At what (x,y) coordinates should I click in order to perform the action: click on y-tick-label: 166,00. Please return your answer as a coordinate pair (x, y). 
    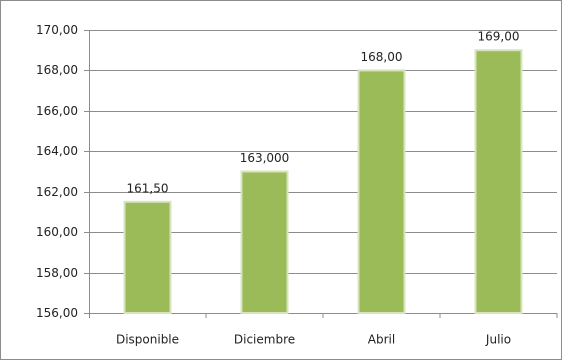
    Looking at the image, I should click on (57, 111).